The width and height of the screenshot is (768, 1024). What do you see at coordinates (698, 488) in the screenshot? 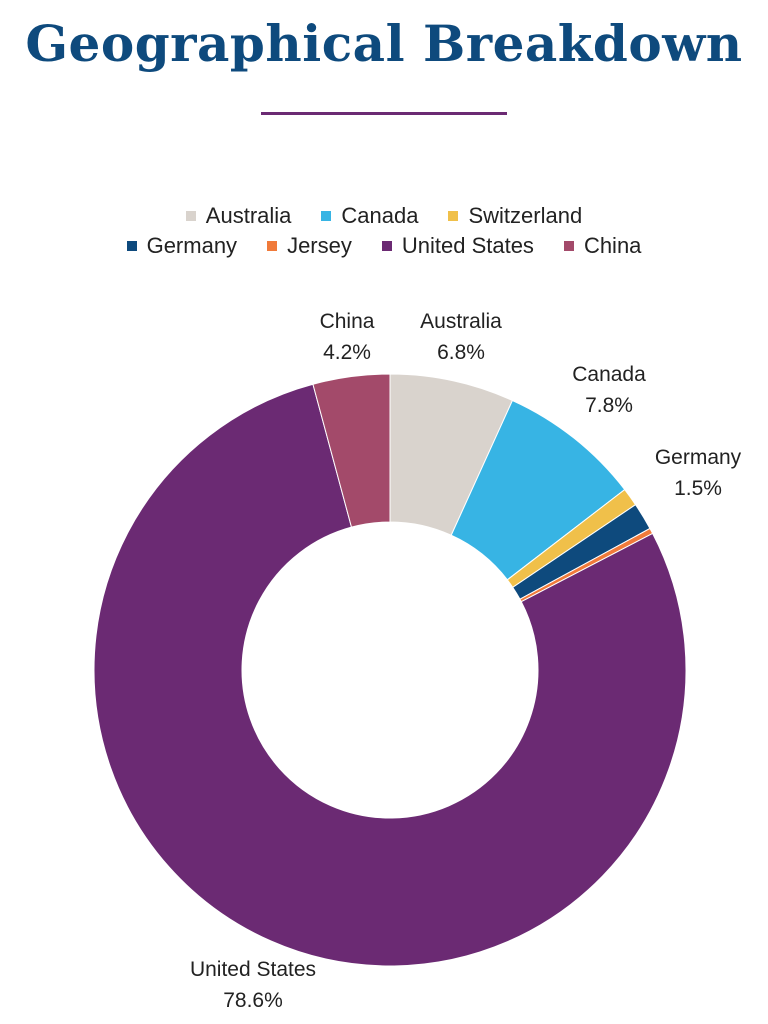
I see `slice-label-value: 1.5%` at bounding box center [698, 488].